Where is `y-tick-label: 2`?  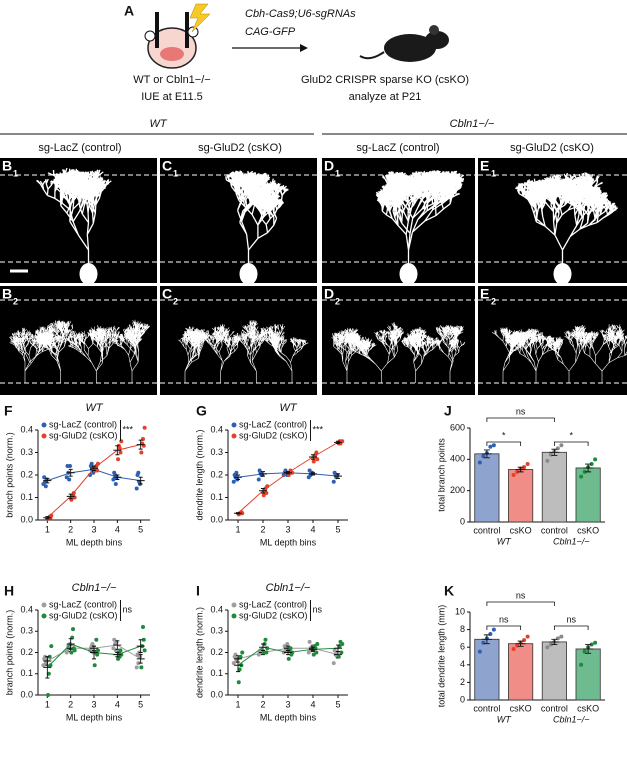 y-tick-label: 2 is located at coordinates (462, 682).